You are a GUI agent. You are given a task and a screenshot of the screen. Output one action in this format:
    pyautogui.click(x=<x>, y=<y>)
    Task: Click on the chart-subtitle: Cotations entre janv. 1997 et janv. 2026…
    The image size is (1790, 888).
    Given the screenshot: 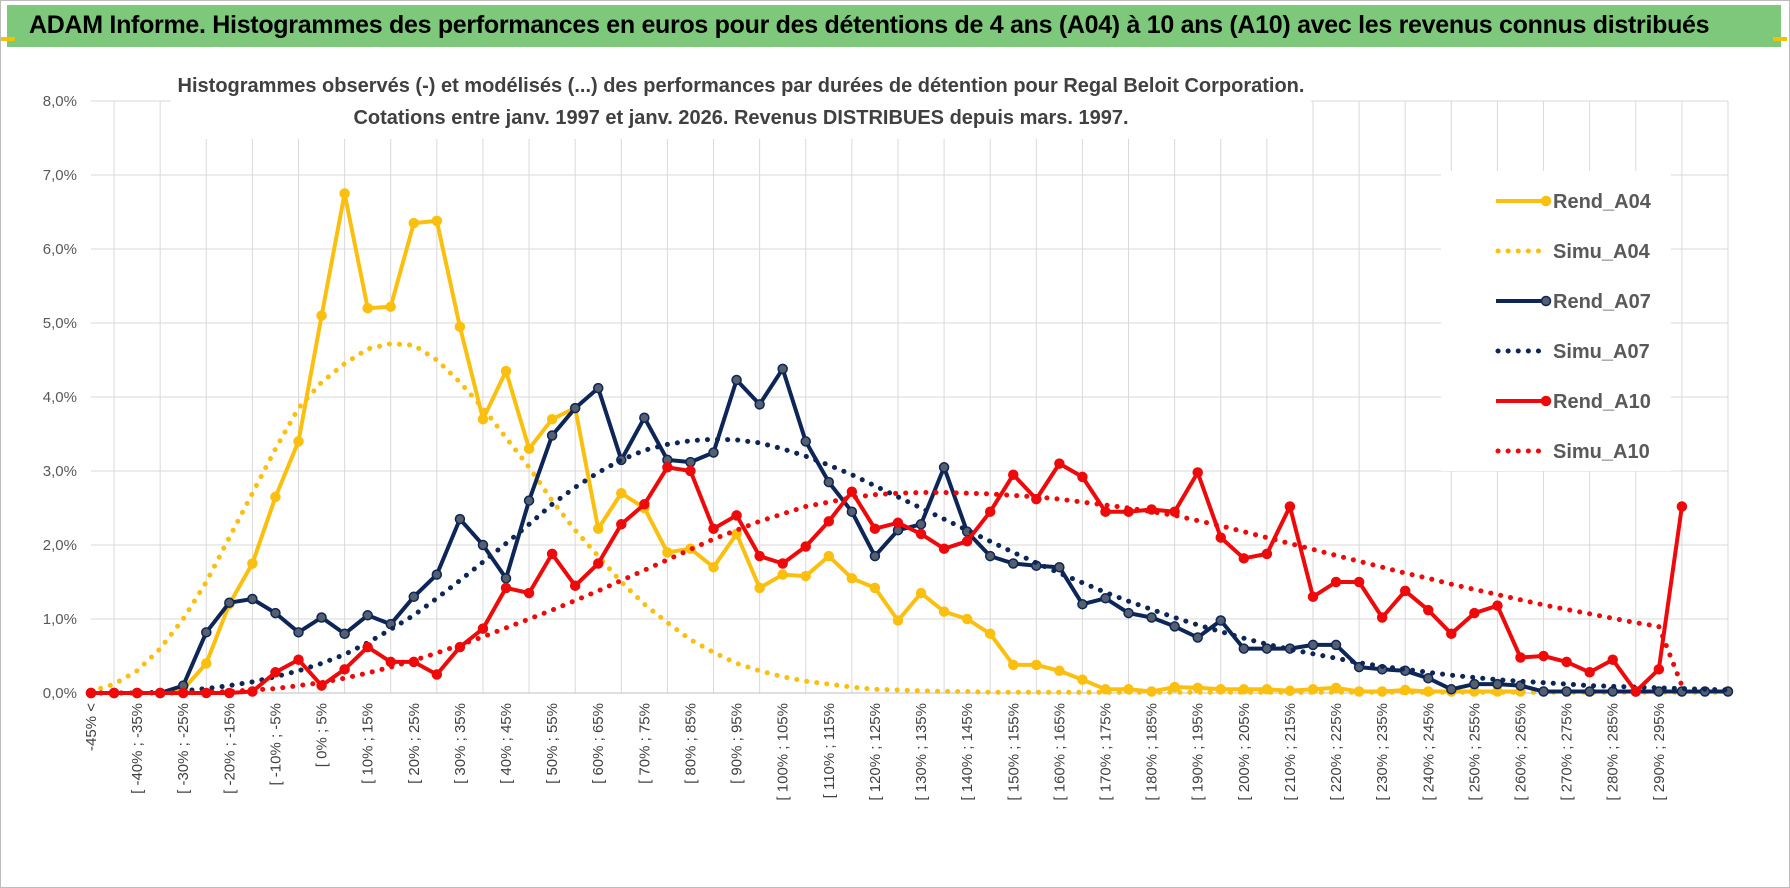 What is the action you would take?
    pyautogui.click(x=740, y=118)
    